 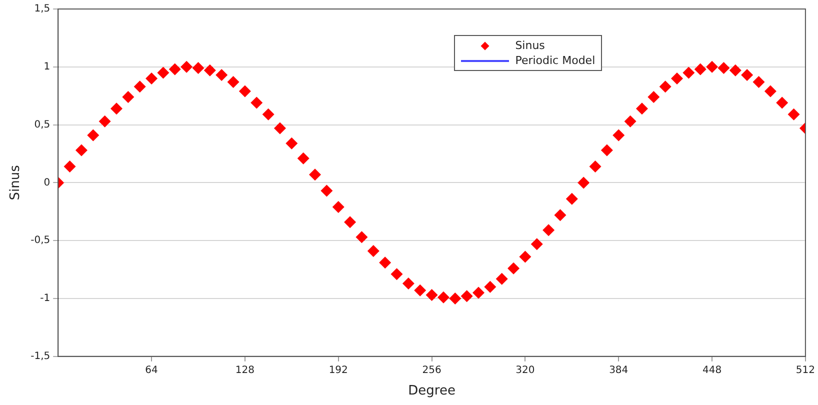 I want to click on y-tick-label: 1, so click(x=47, y=66).